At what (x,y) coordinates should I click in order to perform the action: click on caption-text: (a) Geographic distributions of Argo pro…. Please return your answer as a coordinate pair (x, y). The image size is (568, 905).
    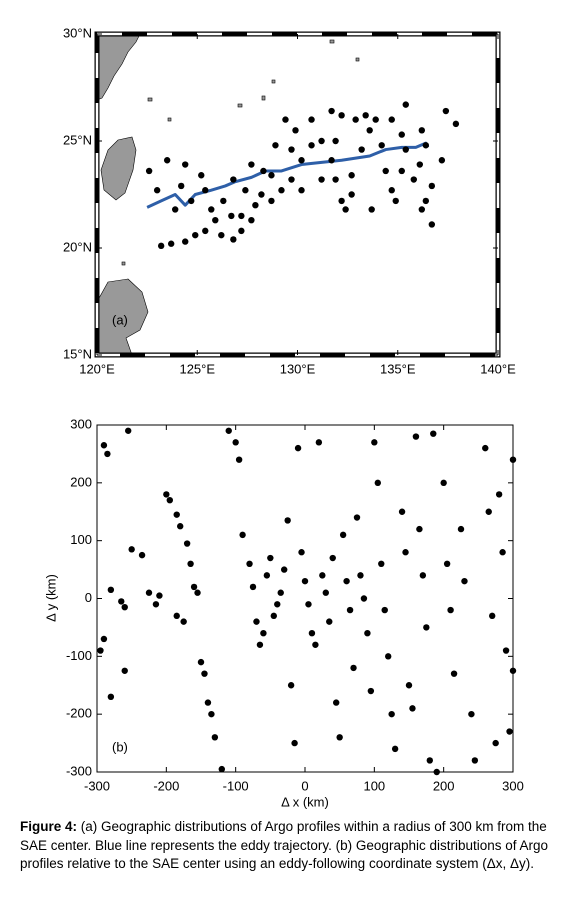
    Looking at the image, I should click on (284, 845).